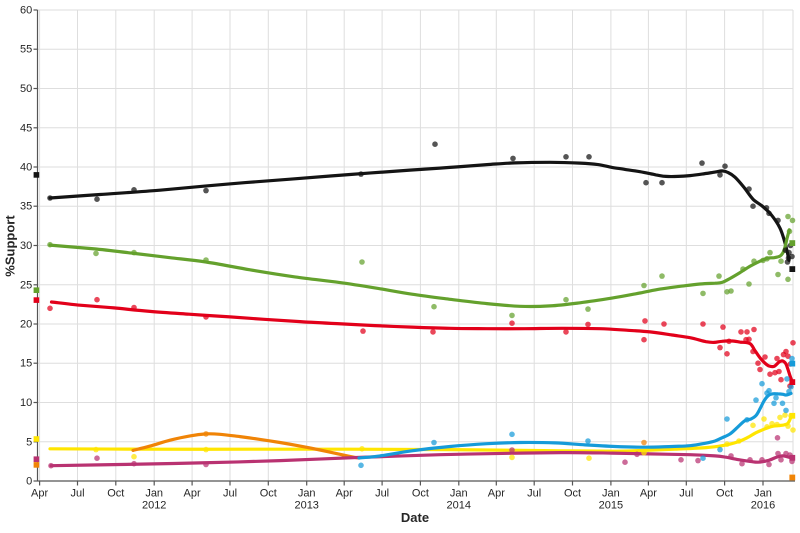 This screenshot has height=533, width=800. What do you see at coordinates (763, 506) in the screenshot?
I see `svg-text: 2016` at bounding box center [763, 506].